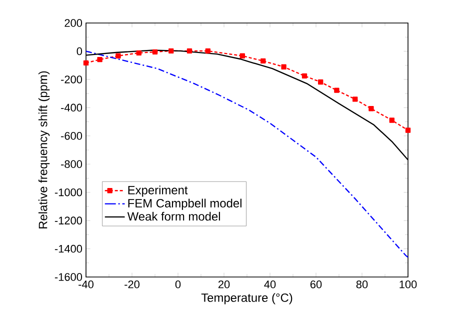  I want to click on y-tick-label: -1200, so click(68, 220).